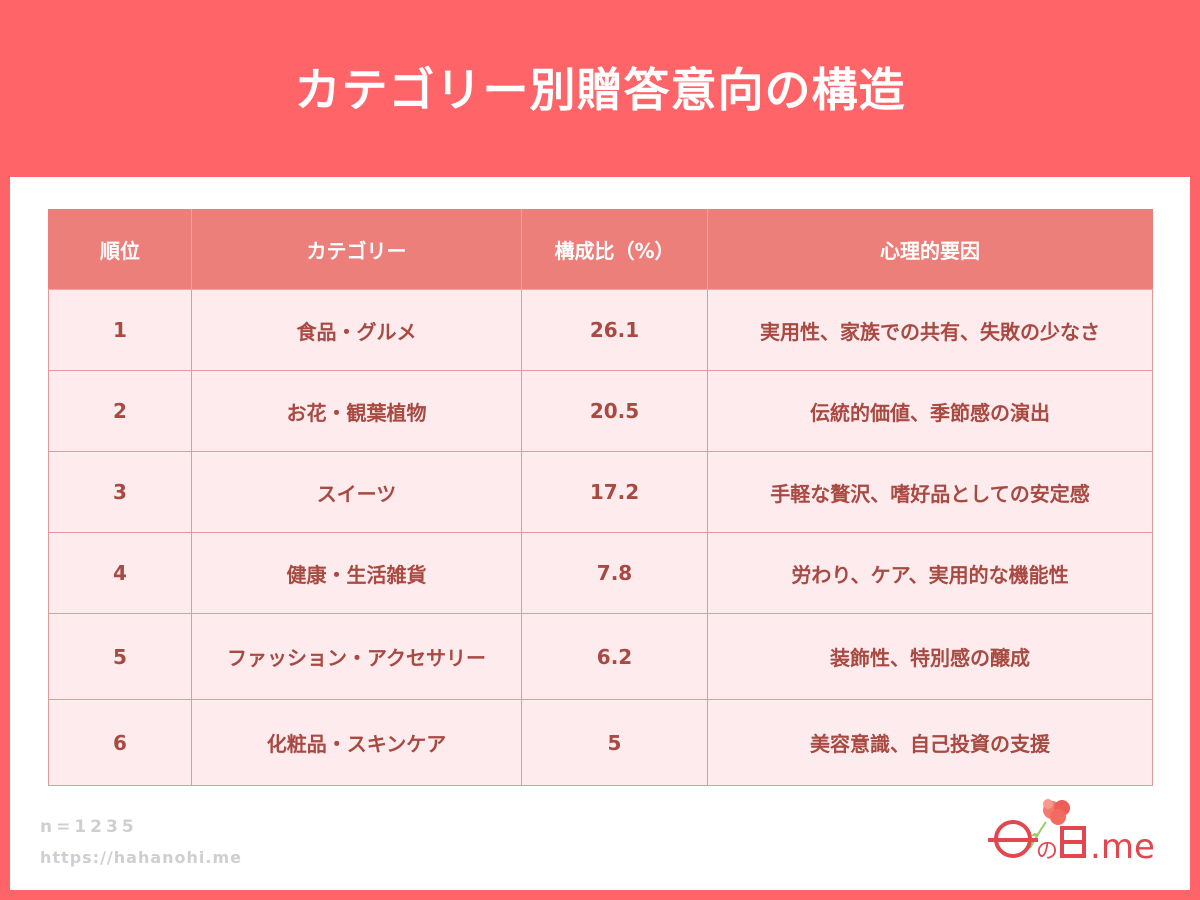 Image resolution: width=1200 pixels, height=900 pixels. What do you see at coordinates (120, 249) in the screenshot?
I see `column-header-rank: 順位` at bounding box center [120, 249].